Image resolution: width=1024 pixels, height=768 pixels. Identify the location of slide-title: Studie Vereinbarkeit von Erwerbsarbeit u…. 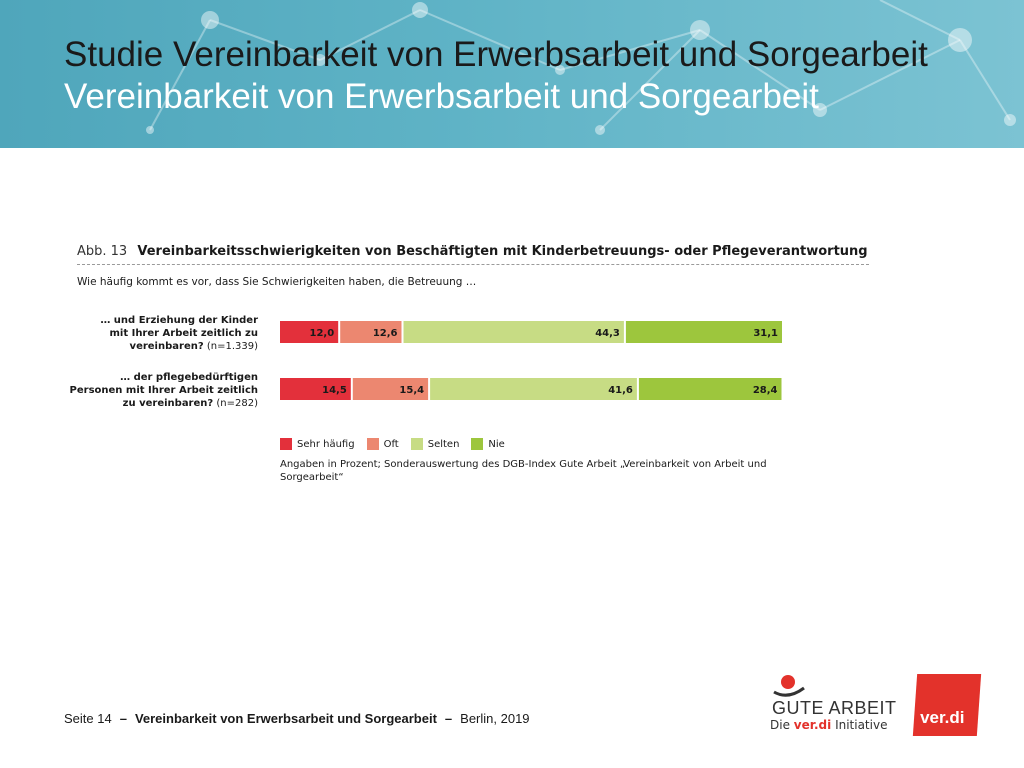
(496, 54).